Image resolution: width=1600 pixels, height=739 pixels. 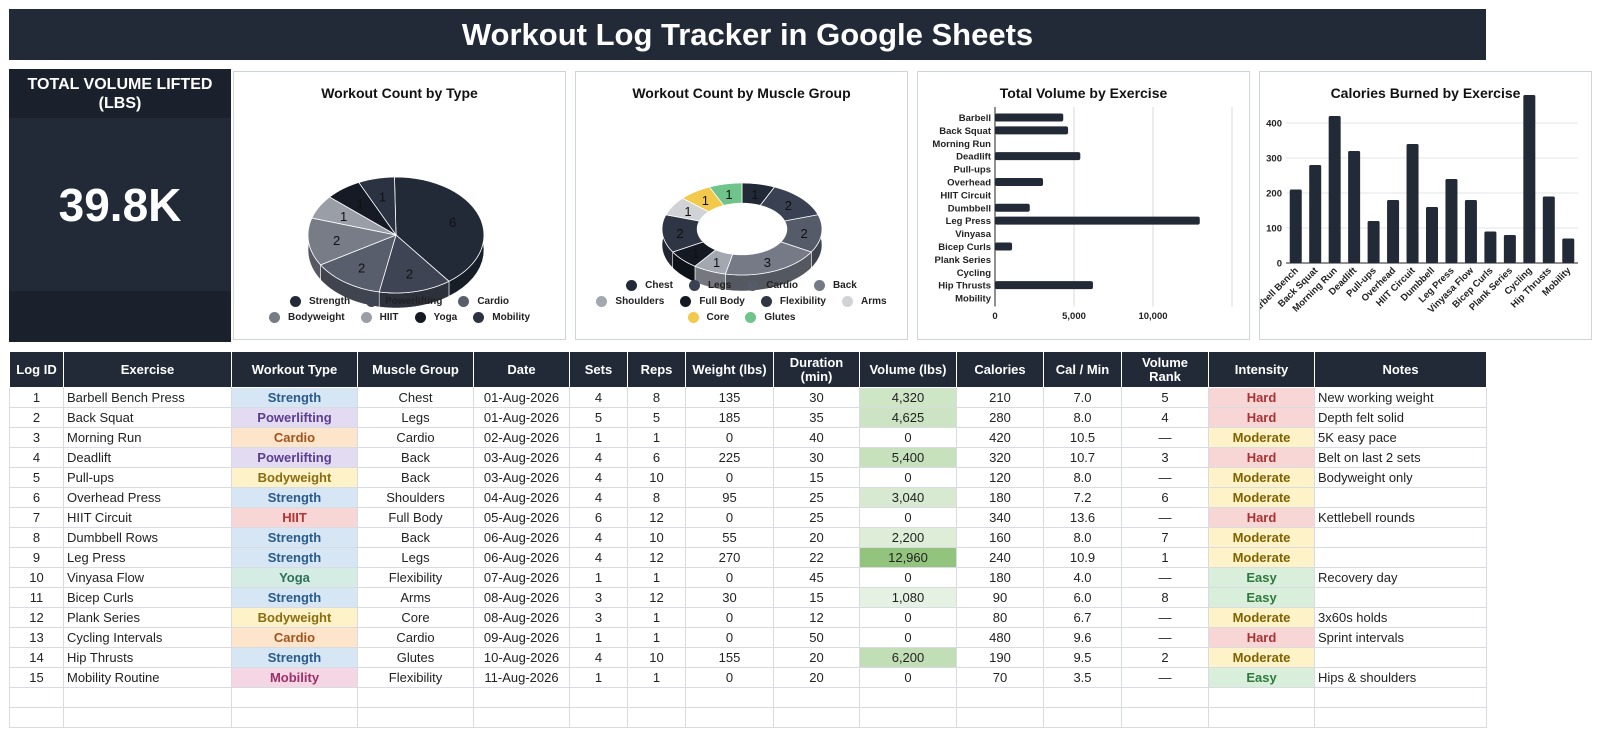 I want to click on table-cell: Mobility, so click(x=294, y=677).